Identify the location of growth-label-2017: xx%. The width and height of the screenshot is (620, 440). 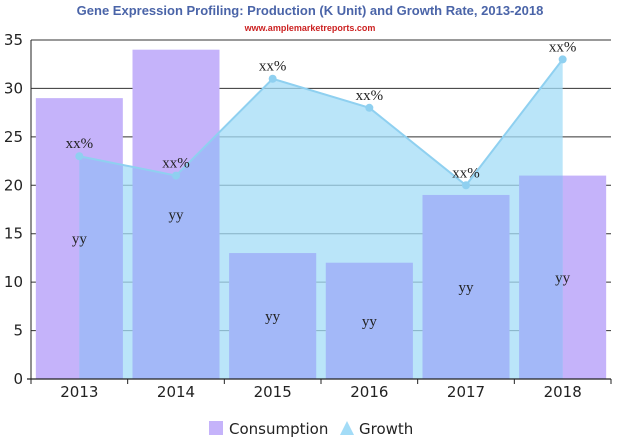
(466, 173).